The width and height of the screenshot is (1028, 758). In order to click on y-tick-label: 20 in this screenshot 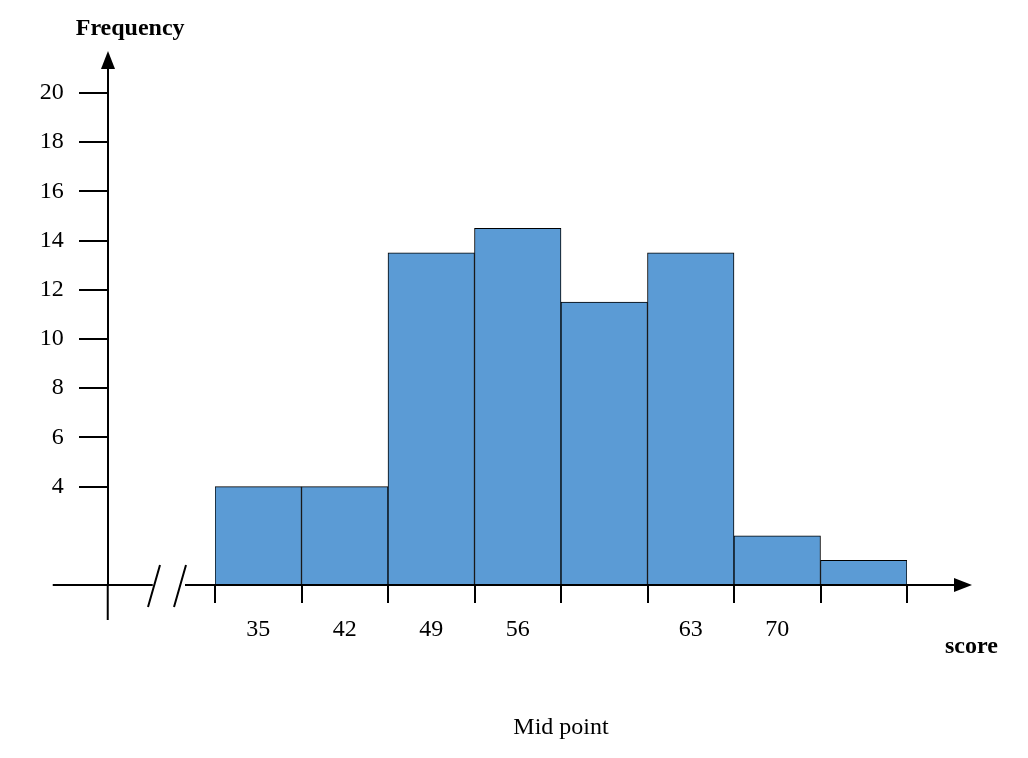, I will do `click(51, 91)`.